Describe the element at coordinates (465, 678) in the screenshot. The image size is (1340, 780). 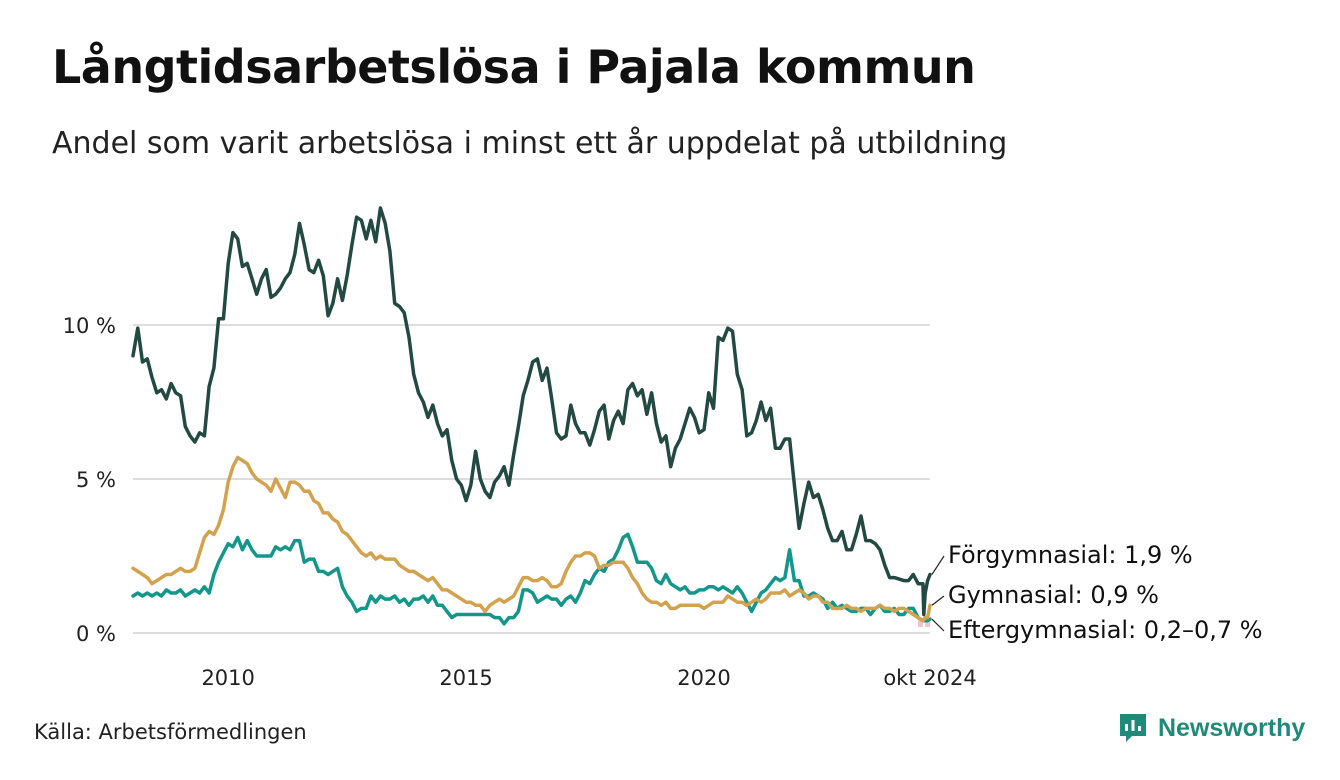
I see `x-tick-label: 2015` at that location.